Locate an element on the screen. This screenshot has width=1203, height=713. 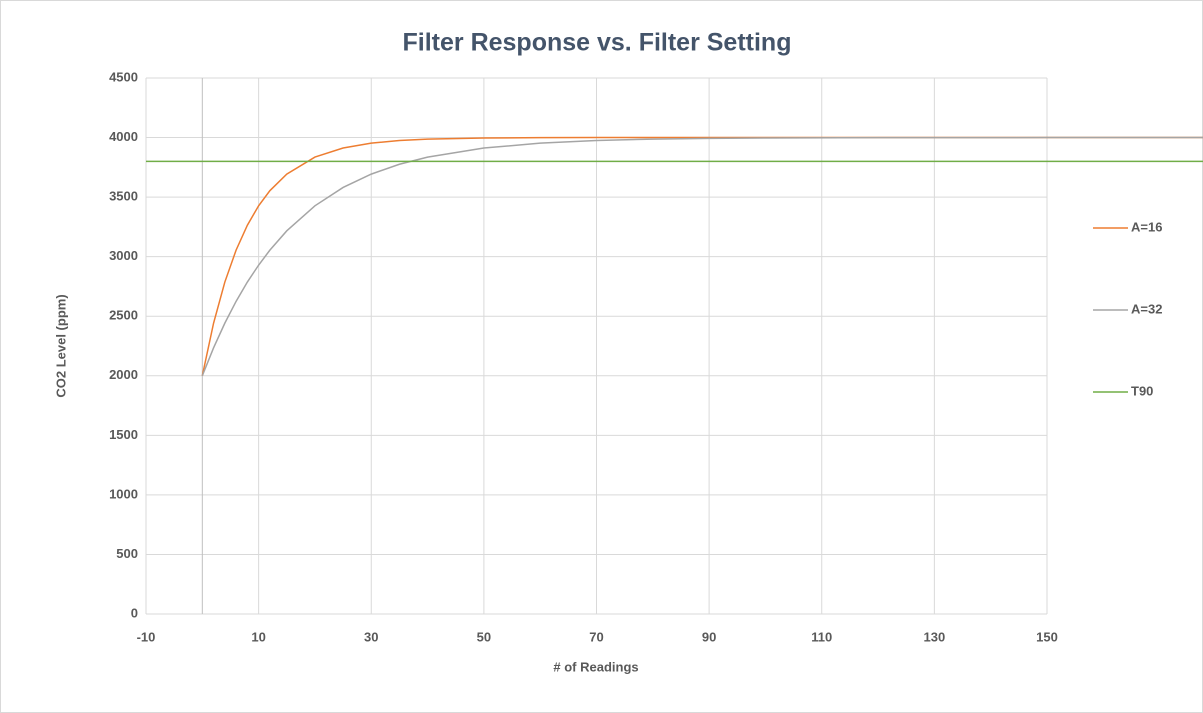
y-tick-label: 2000 is located at coordinates (123, 374).